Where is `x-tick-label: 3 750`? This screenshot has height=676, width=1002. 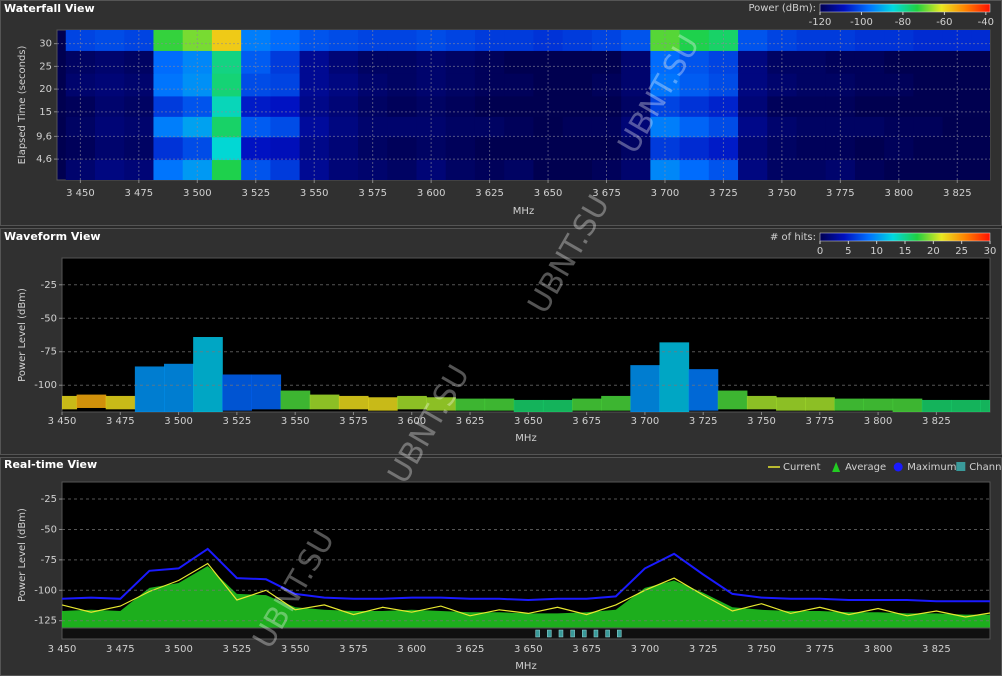
x-tick-label: 3 750 is located at coordinates (782, 193).